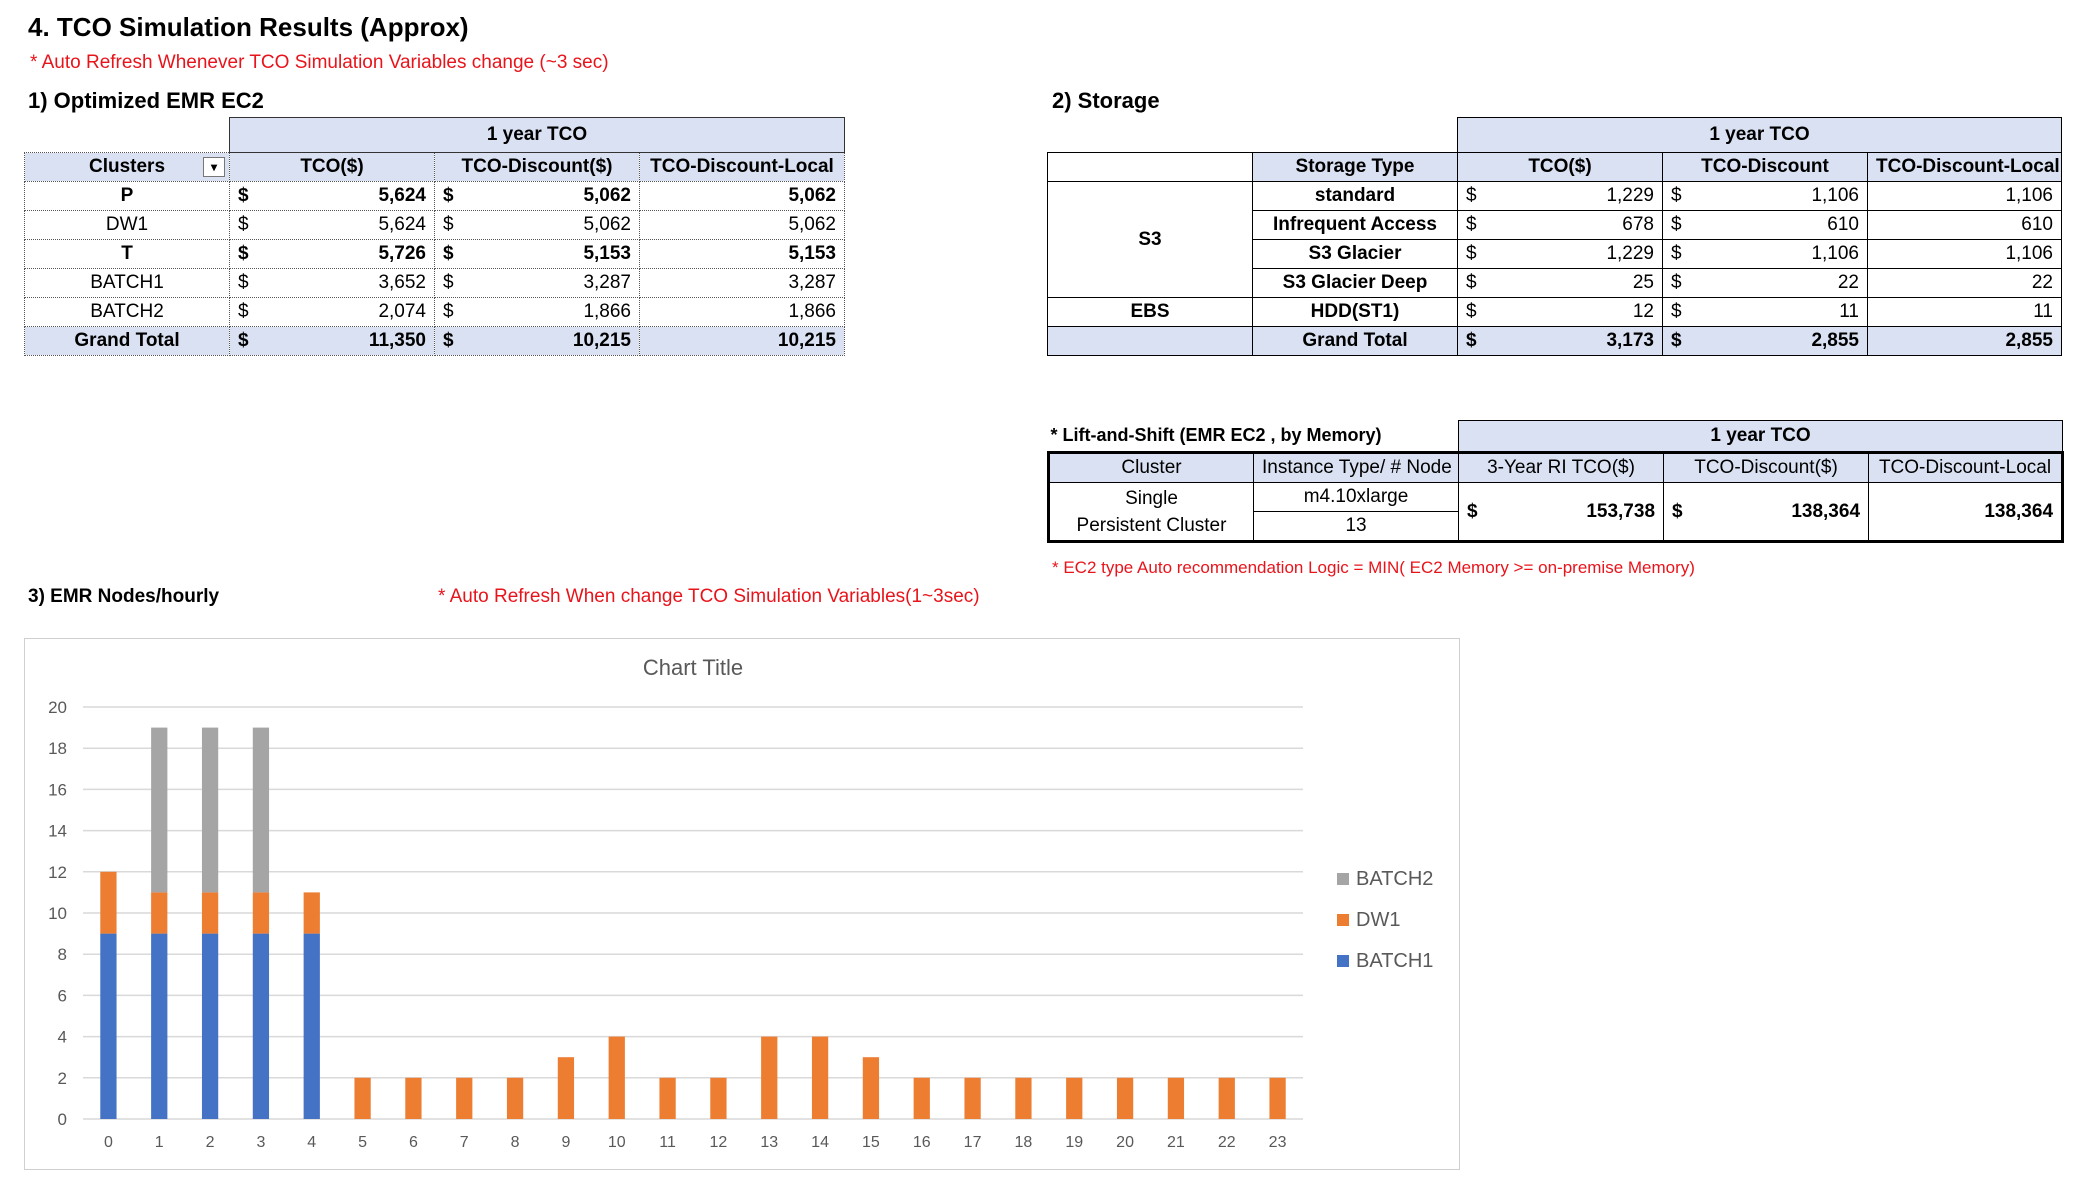 The height and width of the screenshot is (1178, 2084). Describe the element at coordinates (1150, 312) in the screenshot. I see `storage-group-ebs: EBS` at that location.